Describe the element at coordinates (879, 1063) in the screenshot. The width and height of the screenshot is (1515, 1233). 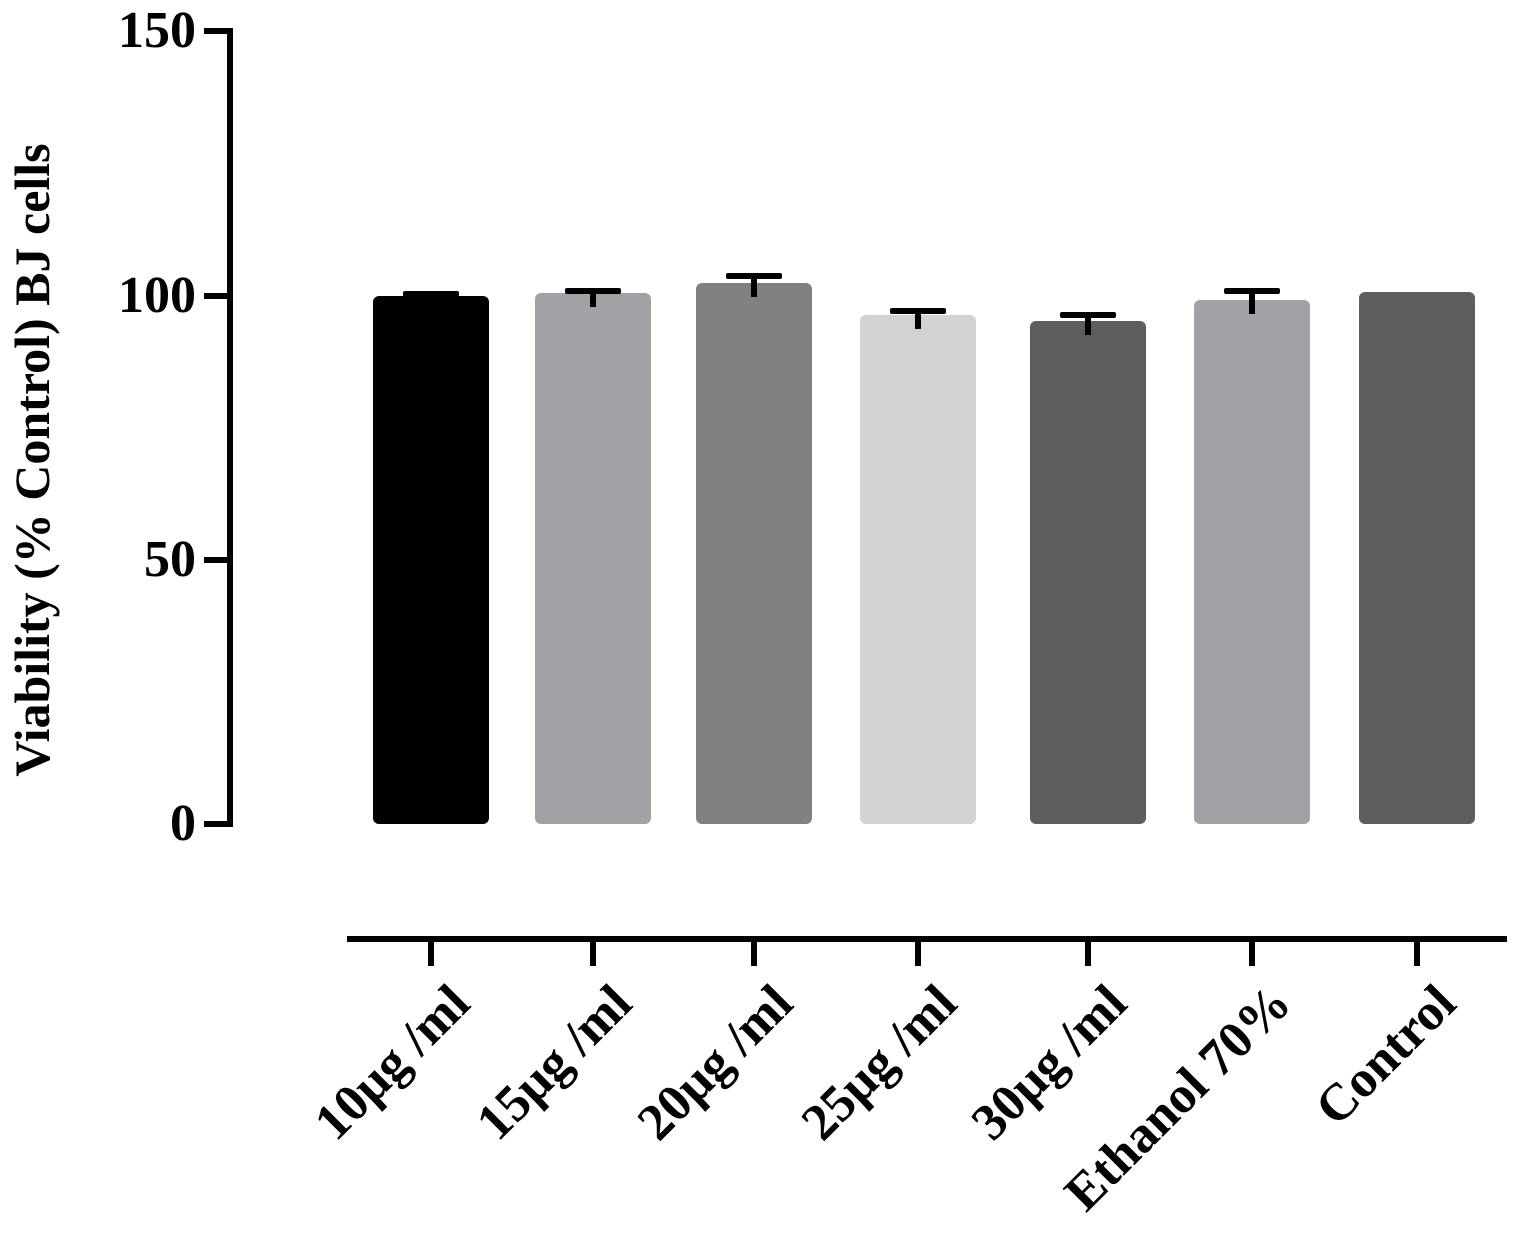
I see `x-tick-label: 25µg /ml` at that location.